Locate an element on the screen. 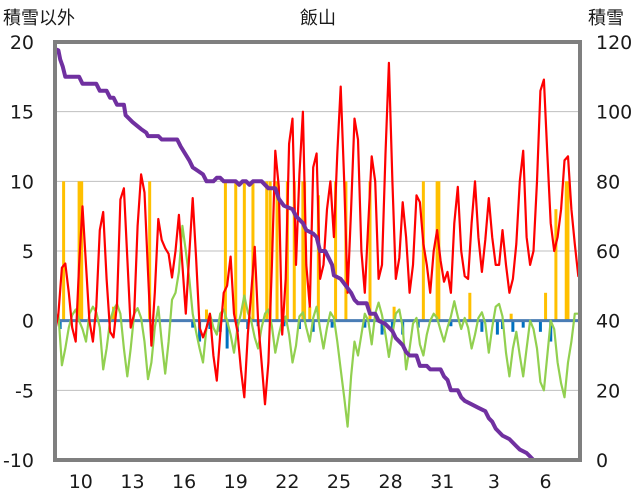 This screenshot has height=501, width=636. y-left-tick-label: -10 is located at coordinates (18, 461).